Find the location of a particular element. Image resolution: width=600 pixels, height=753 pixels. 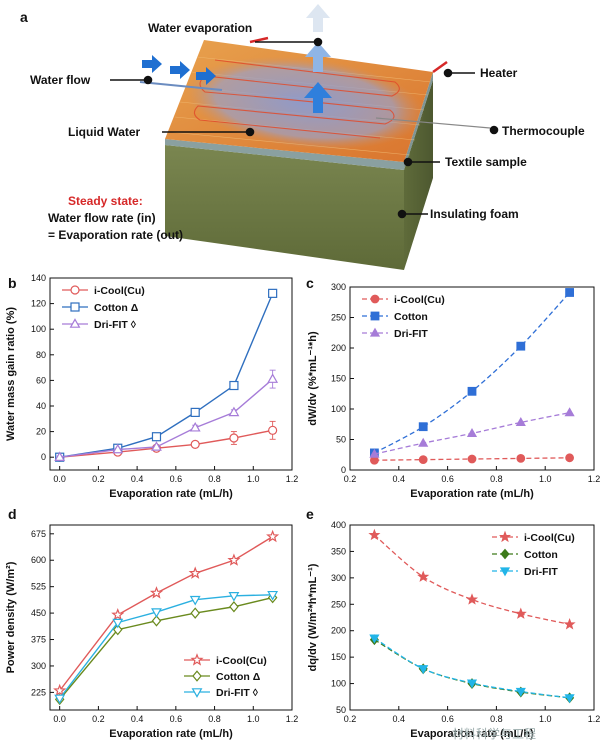

x-axis-label: Evaporation rate (mL/h) is located at coordinates (472, 494).